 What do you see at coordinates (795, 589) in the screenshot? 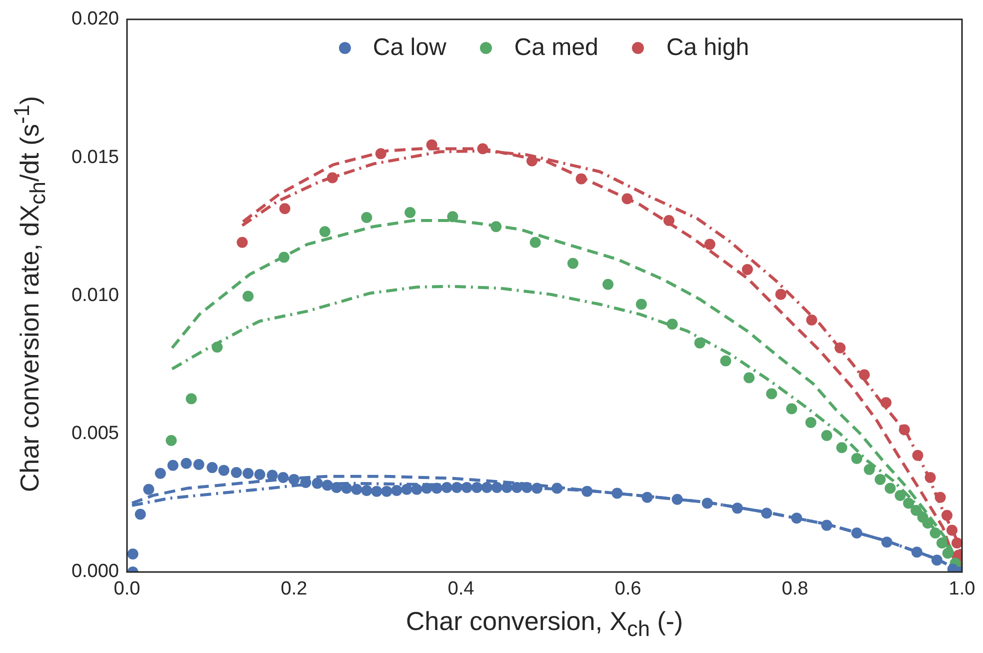
I see `x-tick-label: 0.8` at bounding box center [795, 589].